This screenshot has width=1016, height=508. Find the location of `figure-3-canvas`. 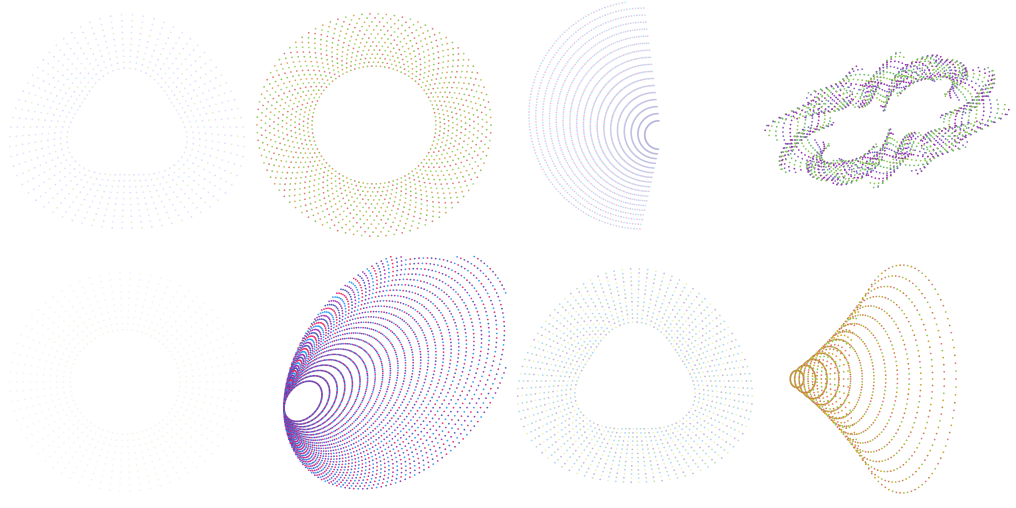

figure-3-canvas is located at coordinates (594, 115).